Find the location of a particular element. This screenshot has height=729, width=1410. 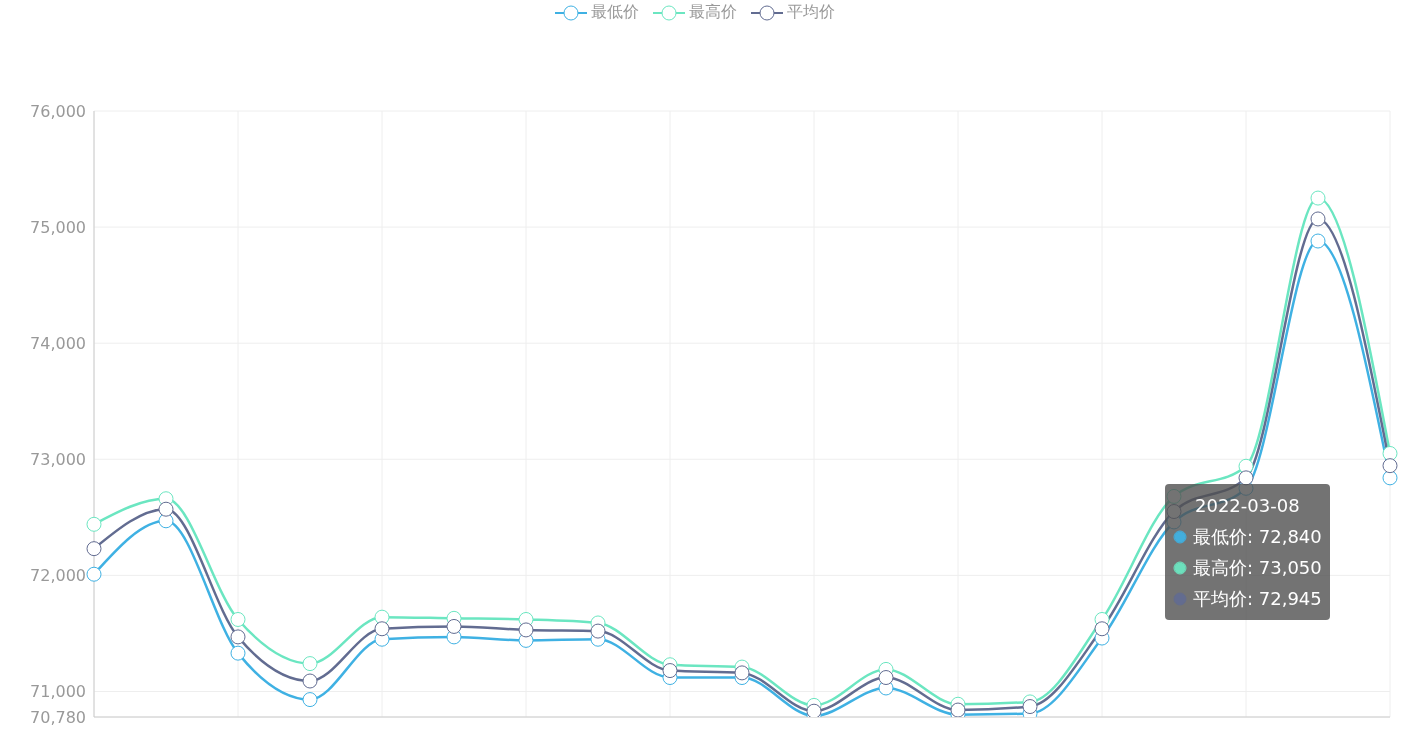

y-tick-label: 74,000 is located at coordinates (58, 343).